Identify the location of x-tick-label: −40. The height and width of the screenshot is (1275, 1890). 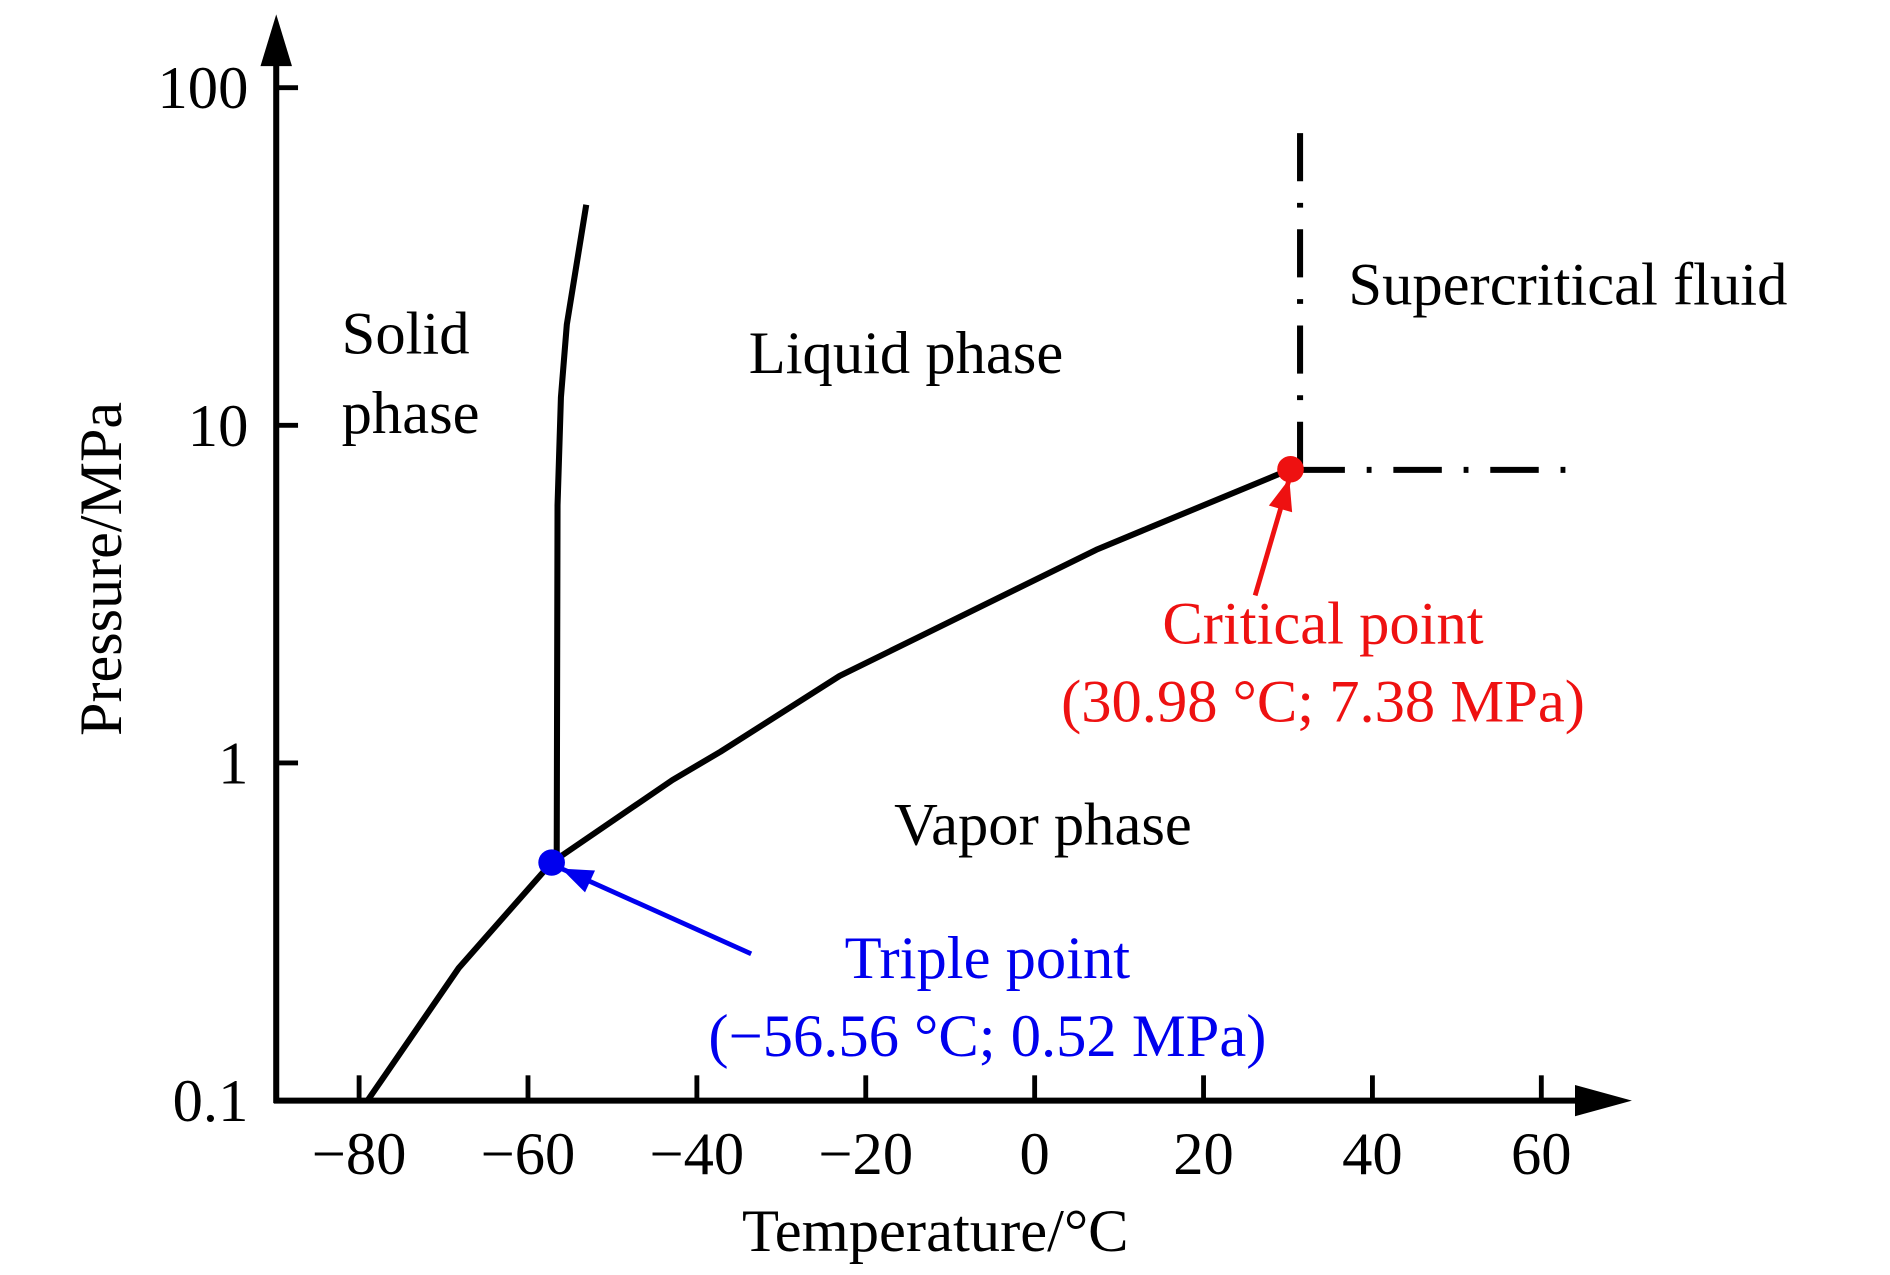
(697, 1154).